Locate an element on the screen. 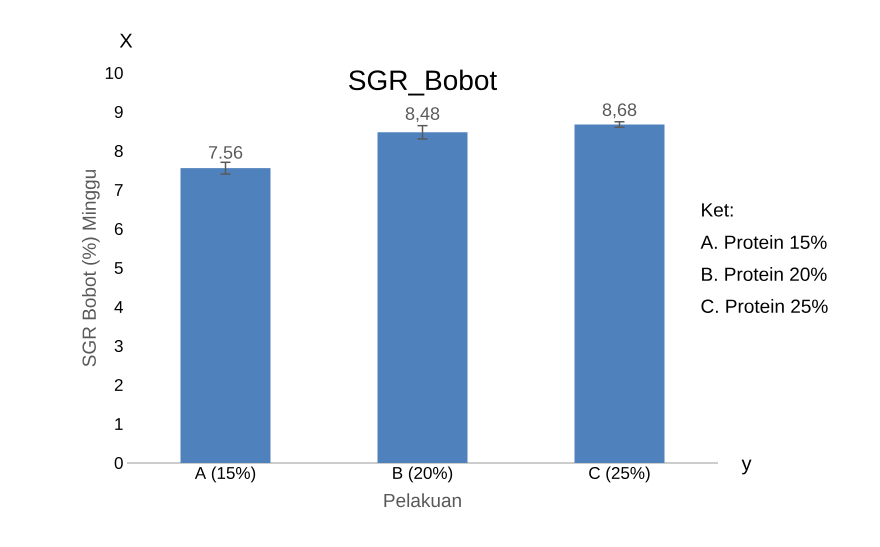 The image size is (880, 547). text: y is located at coordinates (747, 467).